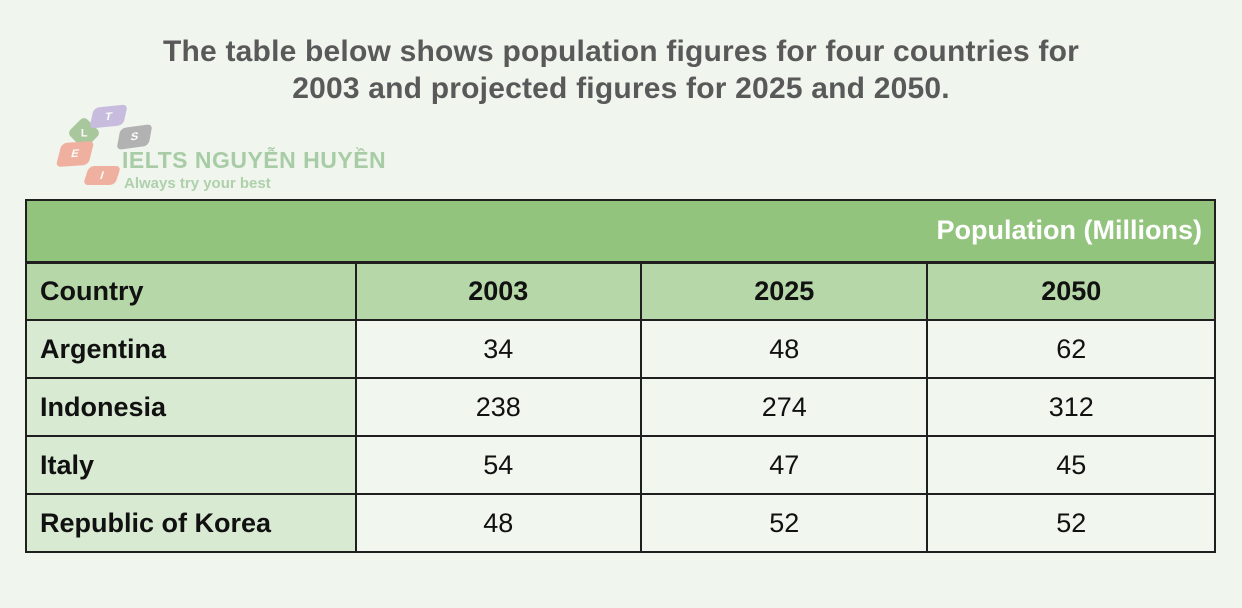 This screenshot has height=608, width=1242. Describe the element at coordinates (498, 465) in the screenshot. I see `value-cell: 54` at that location.